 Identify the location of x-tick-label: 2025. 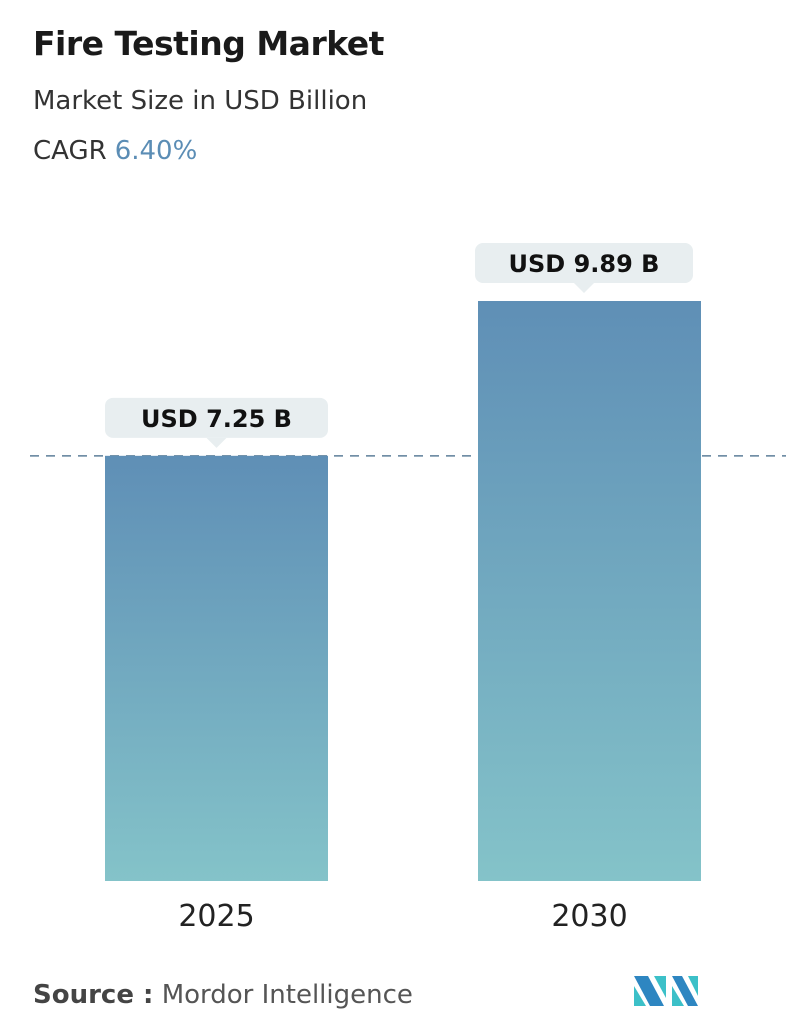
(216, 916).